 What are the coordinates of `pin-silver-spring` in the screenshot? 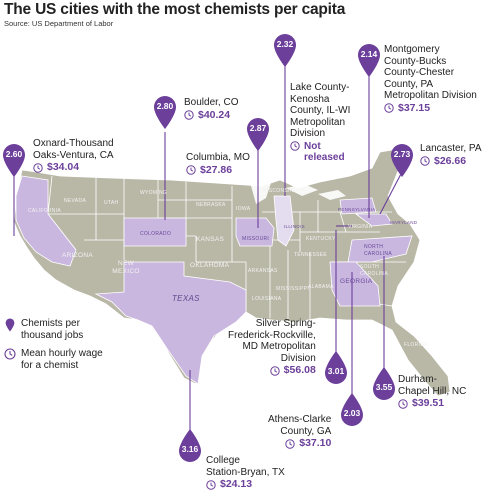 It's located at (336, 368).